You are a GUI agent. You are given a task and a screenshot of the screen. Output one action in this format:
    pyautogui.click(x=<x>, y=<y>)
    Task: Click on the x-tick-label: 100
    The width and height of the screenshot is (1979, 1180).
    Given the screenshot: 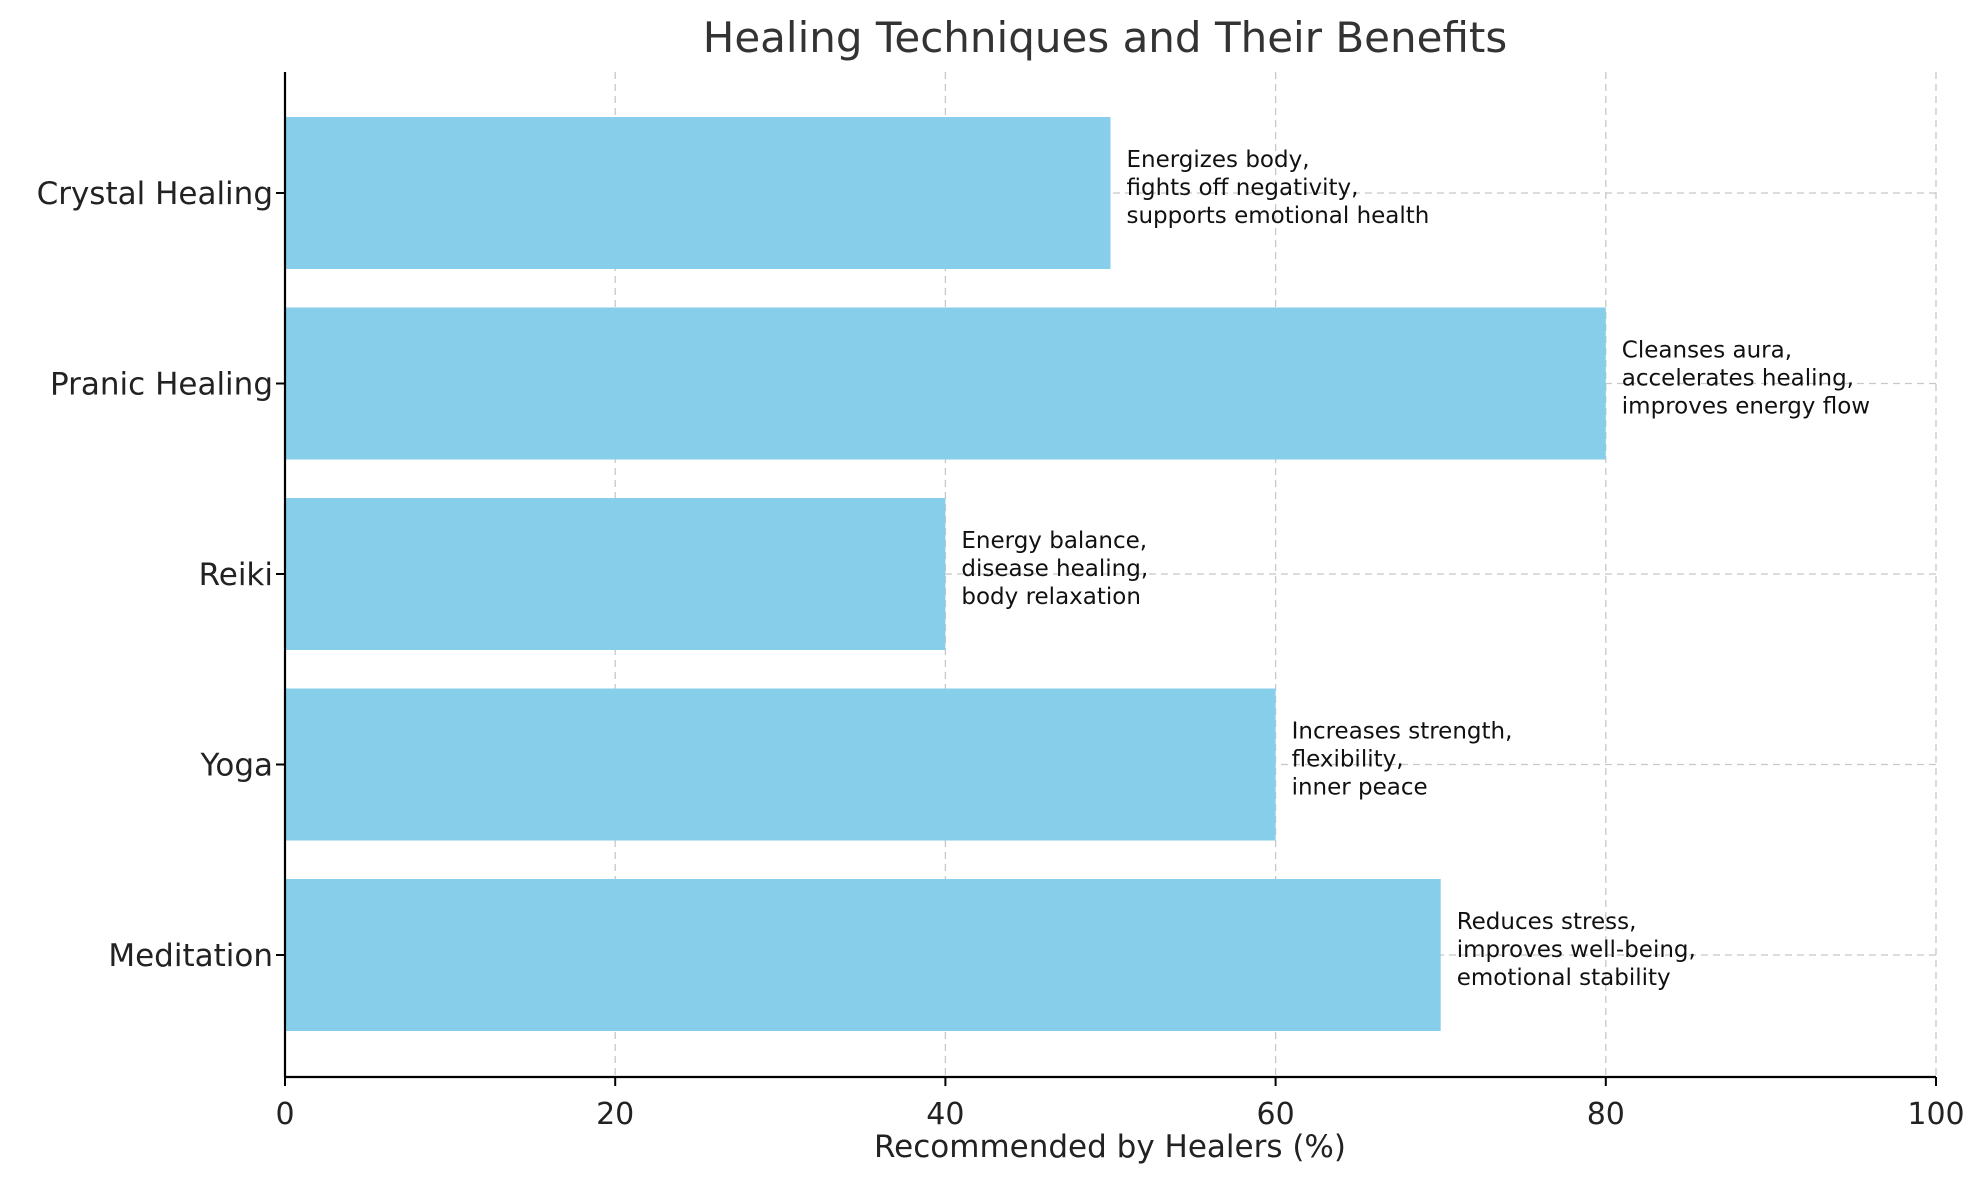 What is the action you would take?
    pyautogui.click(x=1935, y=1114)
    